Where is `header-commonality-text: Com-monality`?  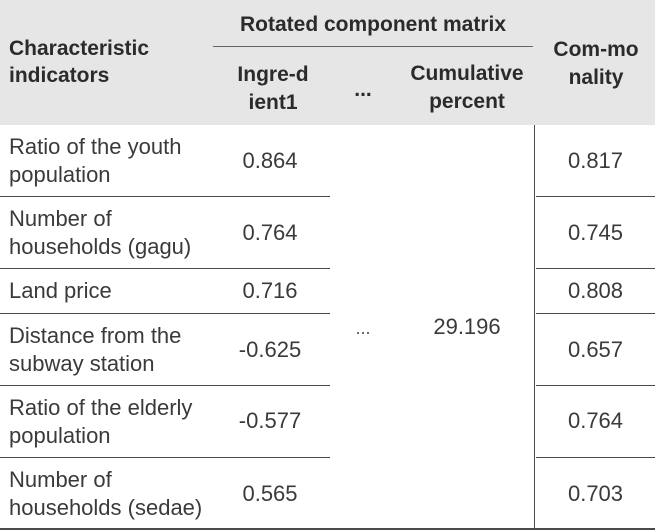
header-commonality-text: Com-monality is located at coordinates (596, 63).